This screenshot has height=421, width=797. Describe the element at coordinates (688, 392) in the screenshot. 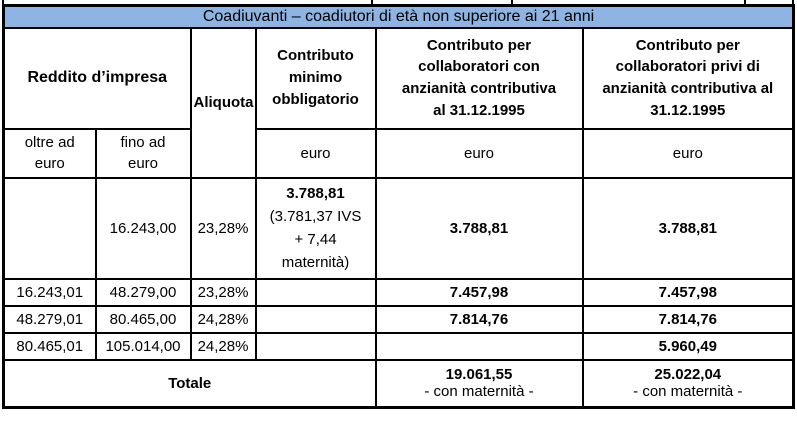

I see `total-privi-note: - con maternità -` at that location.